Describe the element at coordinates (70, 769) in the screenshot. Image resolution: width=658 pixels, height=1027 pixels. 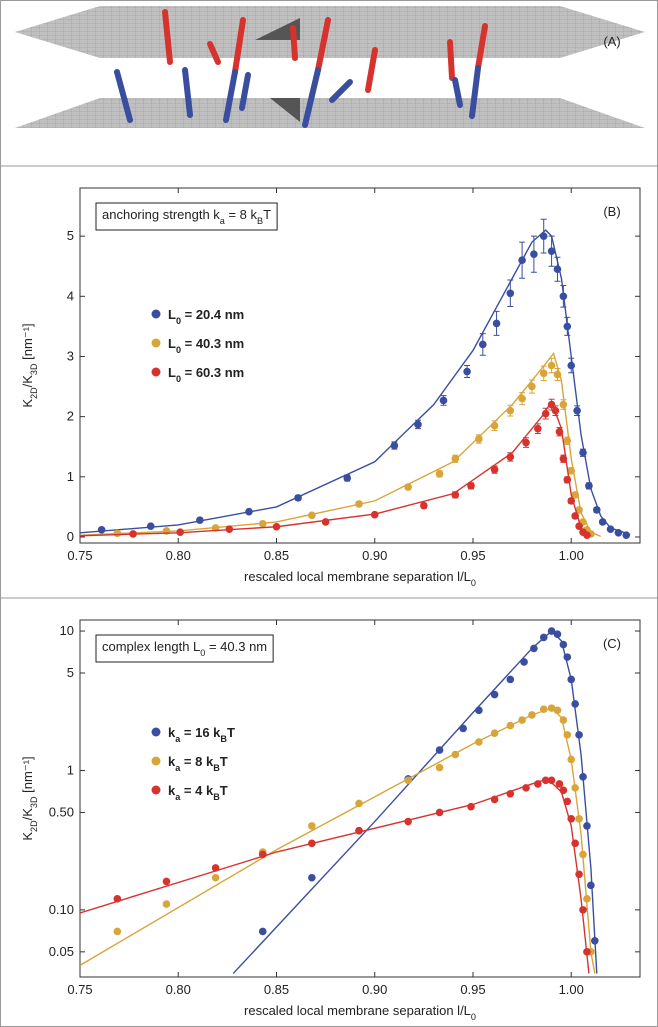
I see `y-tick-label: 1` at that location.